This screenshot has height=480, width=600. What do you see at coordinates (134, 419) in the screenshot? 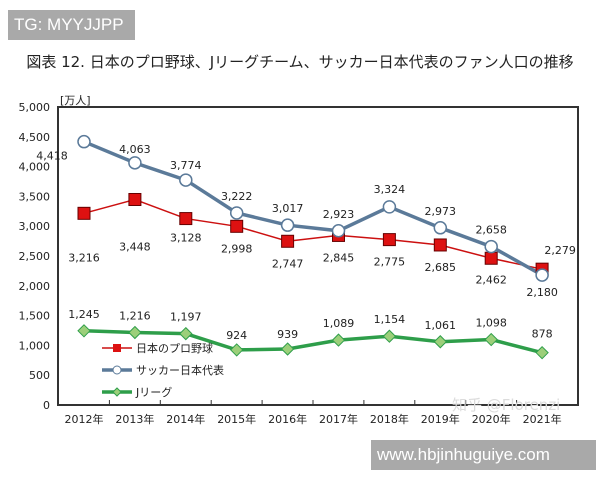
I see `x-tick-label: 2013年` at bounding box center [134, 419].